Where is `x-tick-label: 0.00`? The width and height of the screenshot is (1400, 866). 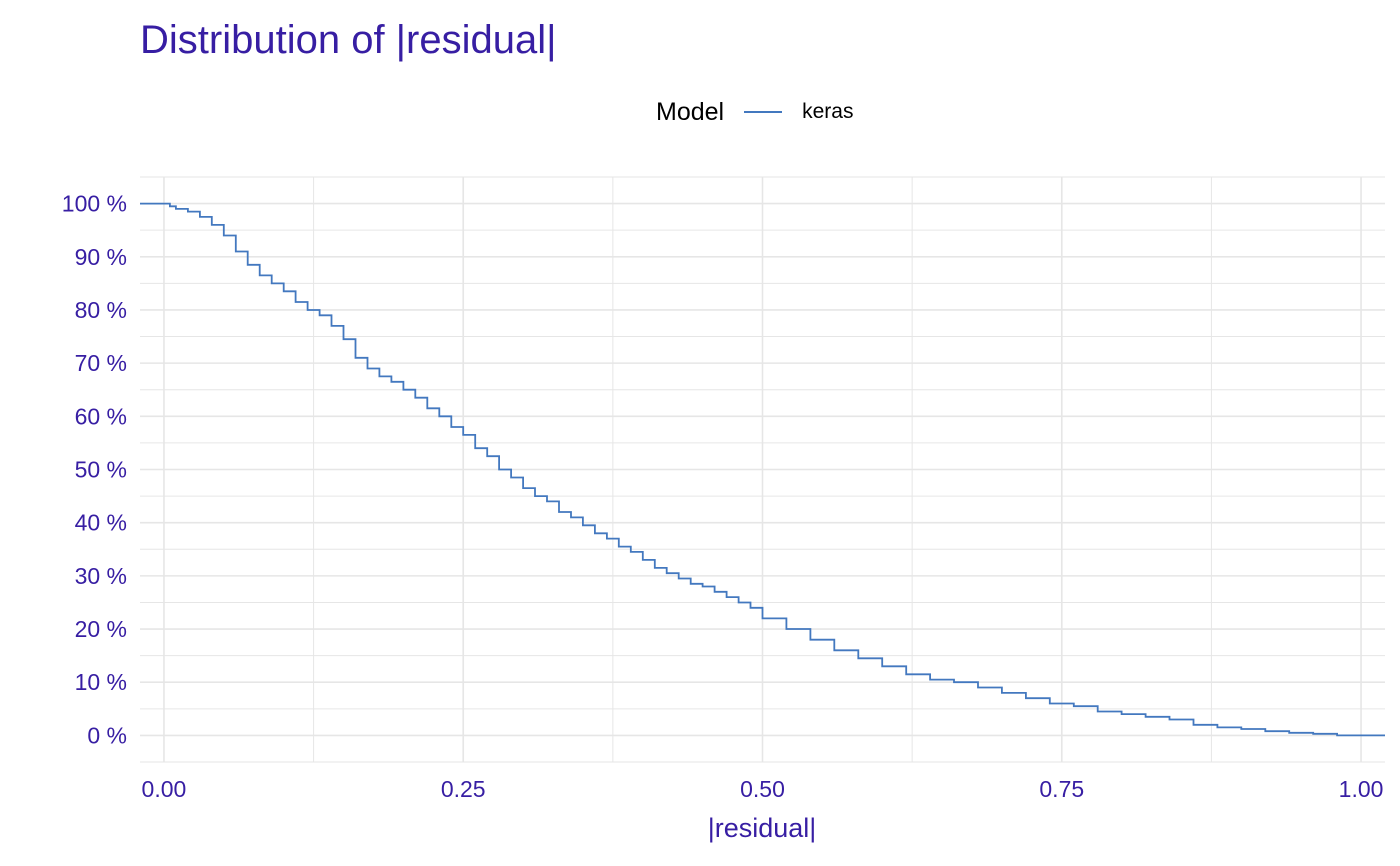 x-tick-label: 0.00 is located at coordinates (164, 789).